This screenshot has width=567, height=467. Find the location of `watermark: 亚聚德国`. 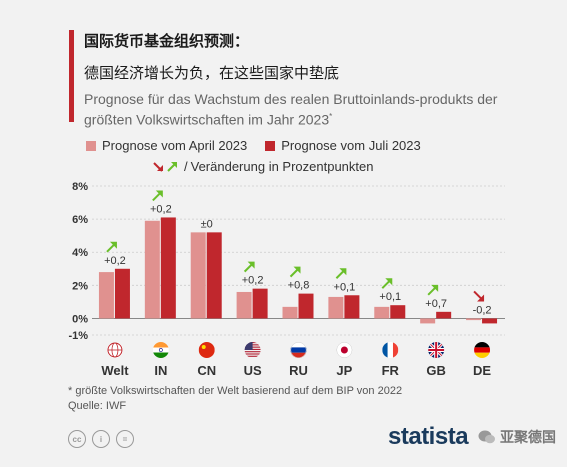

watermark: 亚聚德国 is located at coordinates (517, 437).